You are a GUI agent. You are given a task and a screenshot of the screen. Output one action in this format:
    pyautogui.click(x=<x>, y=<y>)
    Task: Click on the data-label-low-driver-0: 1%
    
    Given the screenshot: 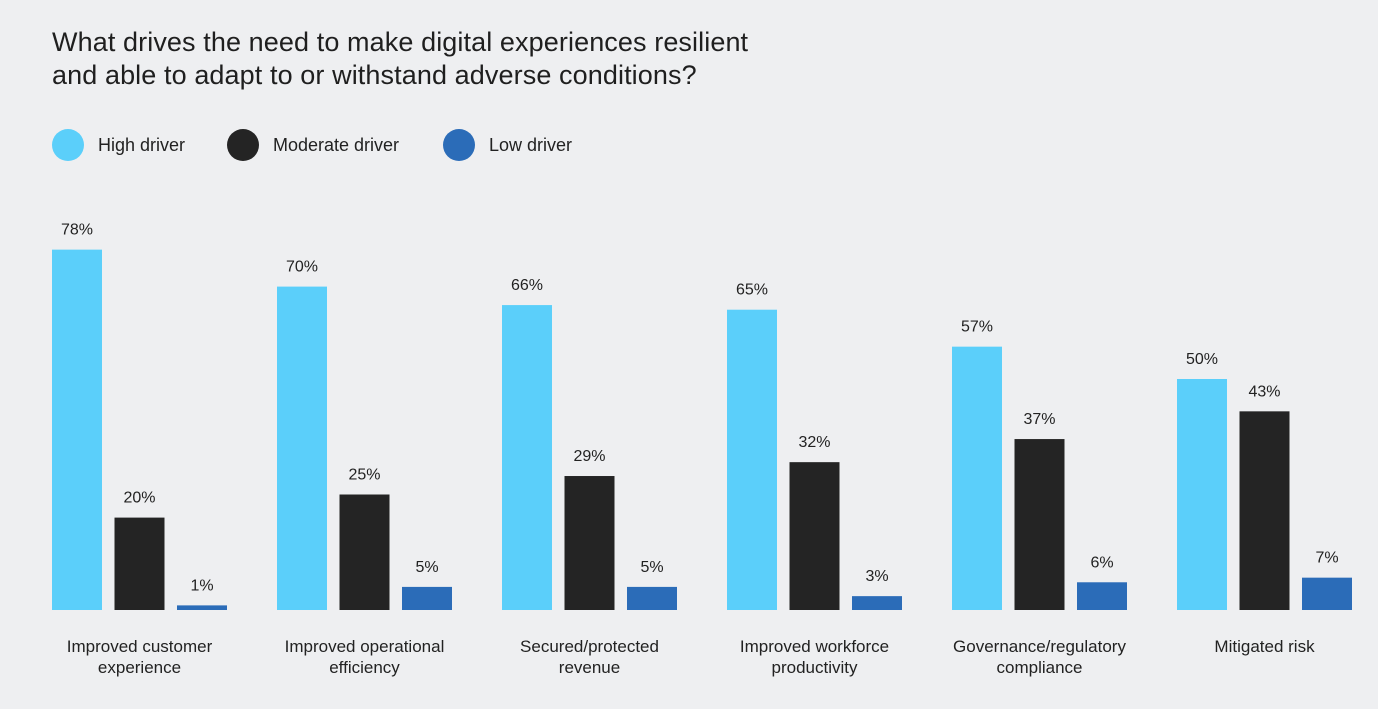 What is the action you would take?
    pyautogui.click(x=201, y=585)
    